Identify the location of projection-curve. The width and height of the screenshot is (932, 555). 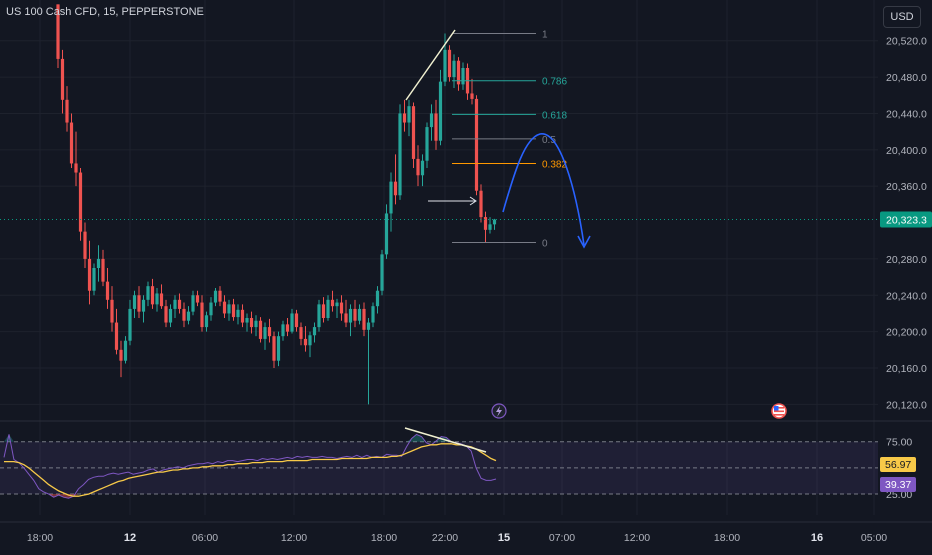
(543, 189).